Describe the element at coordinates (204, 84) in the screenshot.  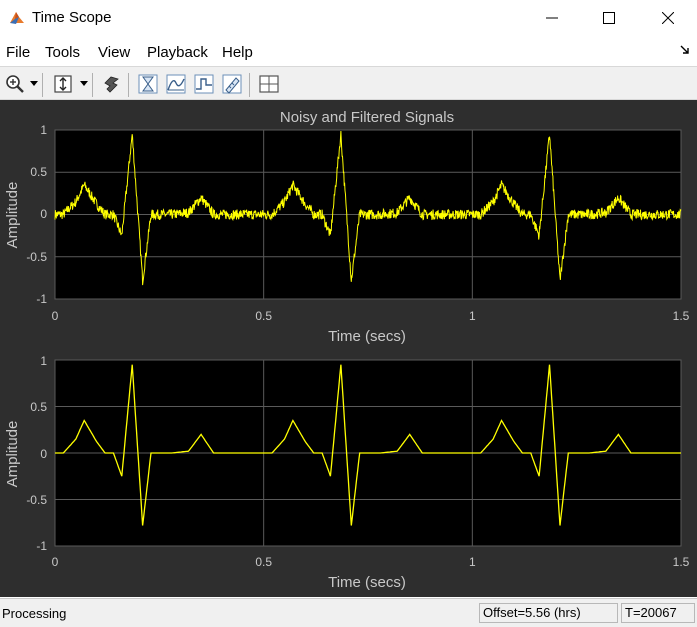
I see `signal-statistics-icon` at that location.